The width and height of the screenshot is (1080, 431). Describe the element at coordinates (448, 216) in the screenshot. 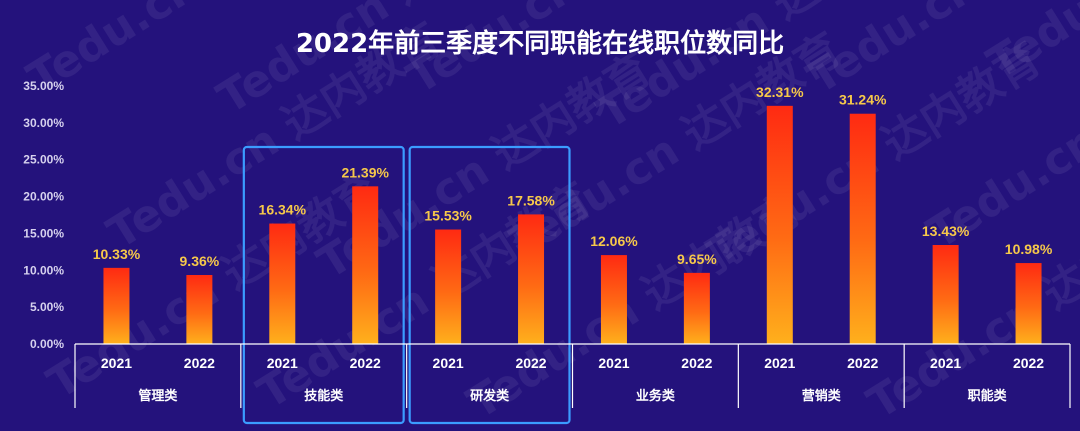

I see `value-label: 15.53%` at that location.